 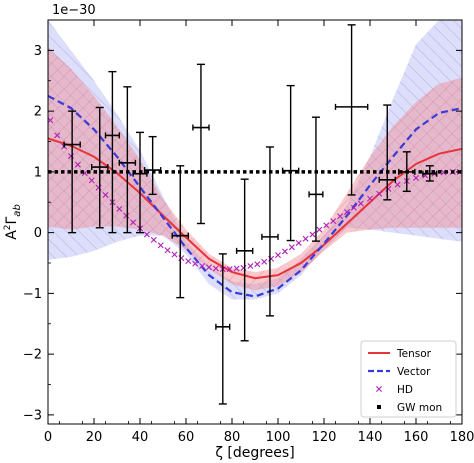 I want to click on legend: Tensor Vector HD GW mon, so click(x=408, y=379).